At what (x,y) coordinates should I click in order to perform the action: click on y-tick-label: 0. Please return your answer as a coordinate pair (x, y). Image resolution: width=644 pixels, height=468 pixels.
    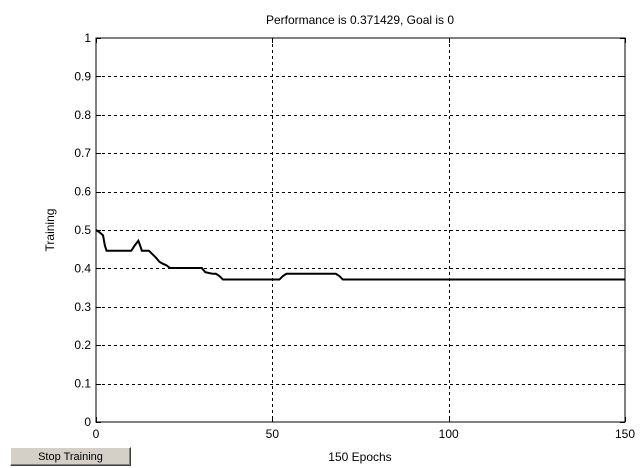
    Looking at the image, I should click on (87, 422).